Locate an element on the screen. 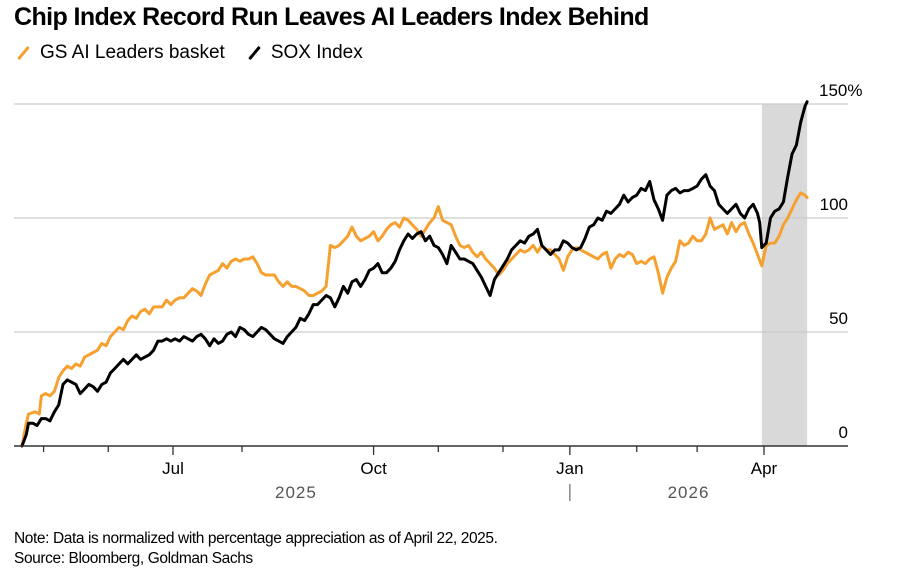 The height and width of the screenshot is (579, 904). y-tick-label: 150% is located at coordinates (840, 90).